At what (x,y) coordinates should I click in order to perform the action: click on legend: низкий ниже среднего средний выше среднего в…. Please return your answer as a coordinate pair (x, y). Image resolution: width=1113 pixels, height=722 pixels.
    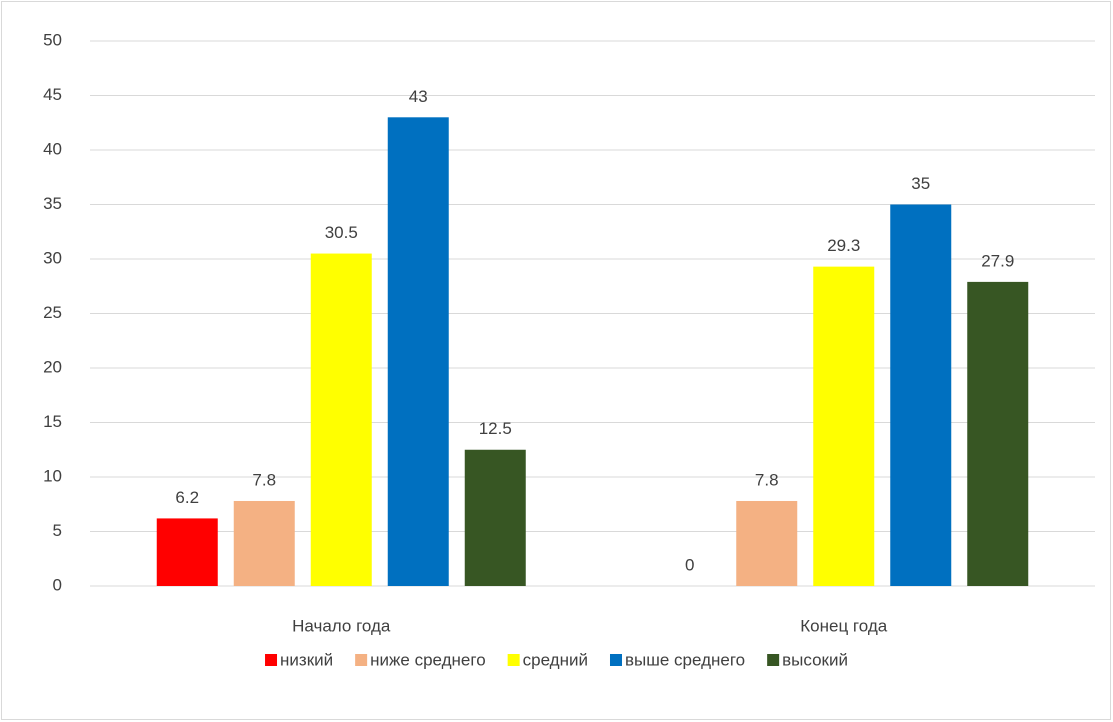
    Looking at the image, I should click on (556, 659).